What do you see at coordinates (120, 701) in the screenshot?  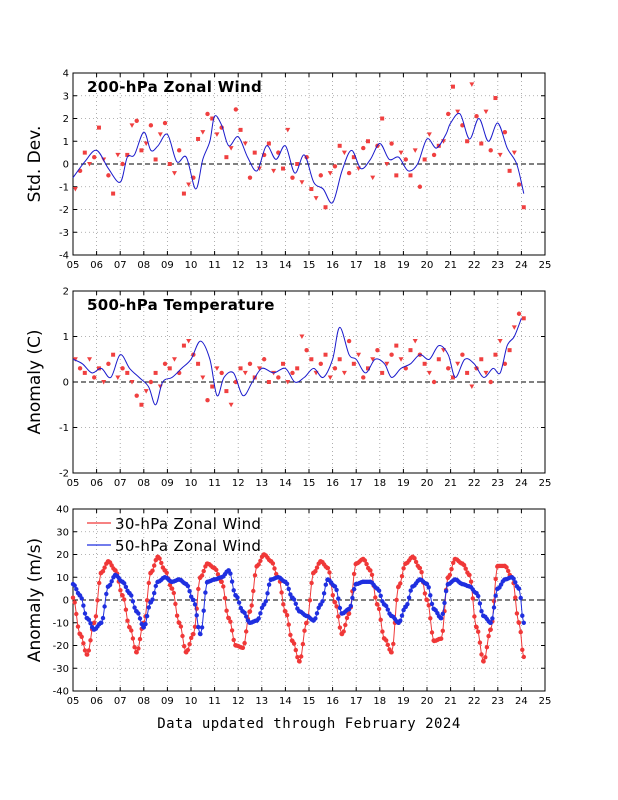 I see `panel-3-xtick-label: 07` at bounding box center [120, 701].